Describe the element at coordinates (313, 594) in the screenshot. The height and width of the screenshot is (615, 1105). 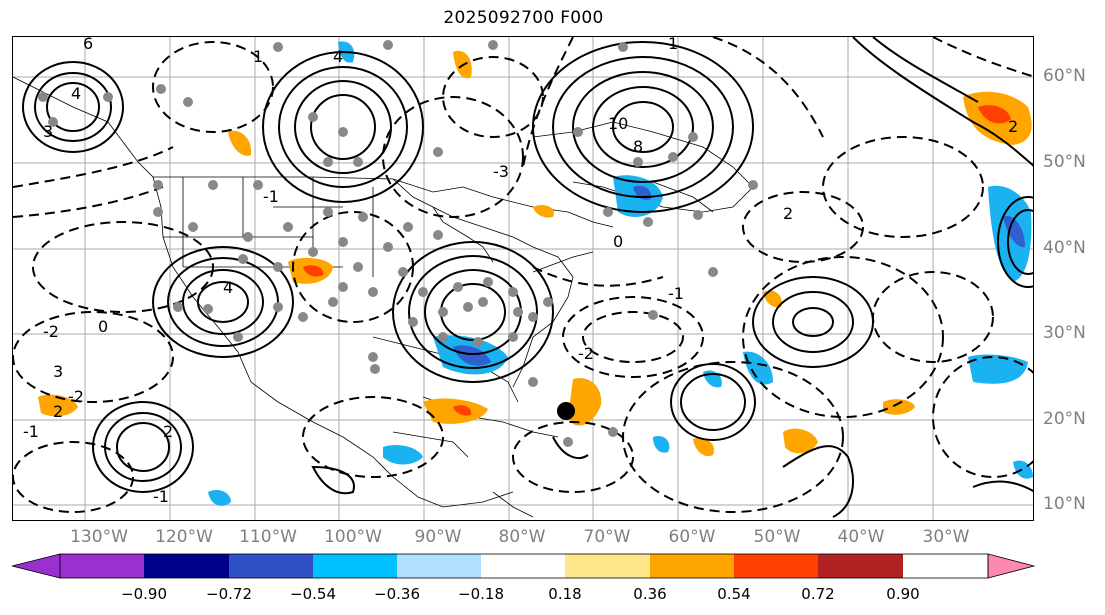
I see `colorbar-tick: −0.54` at that location.